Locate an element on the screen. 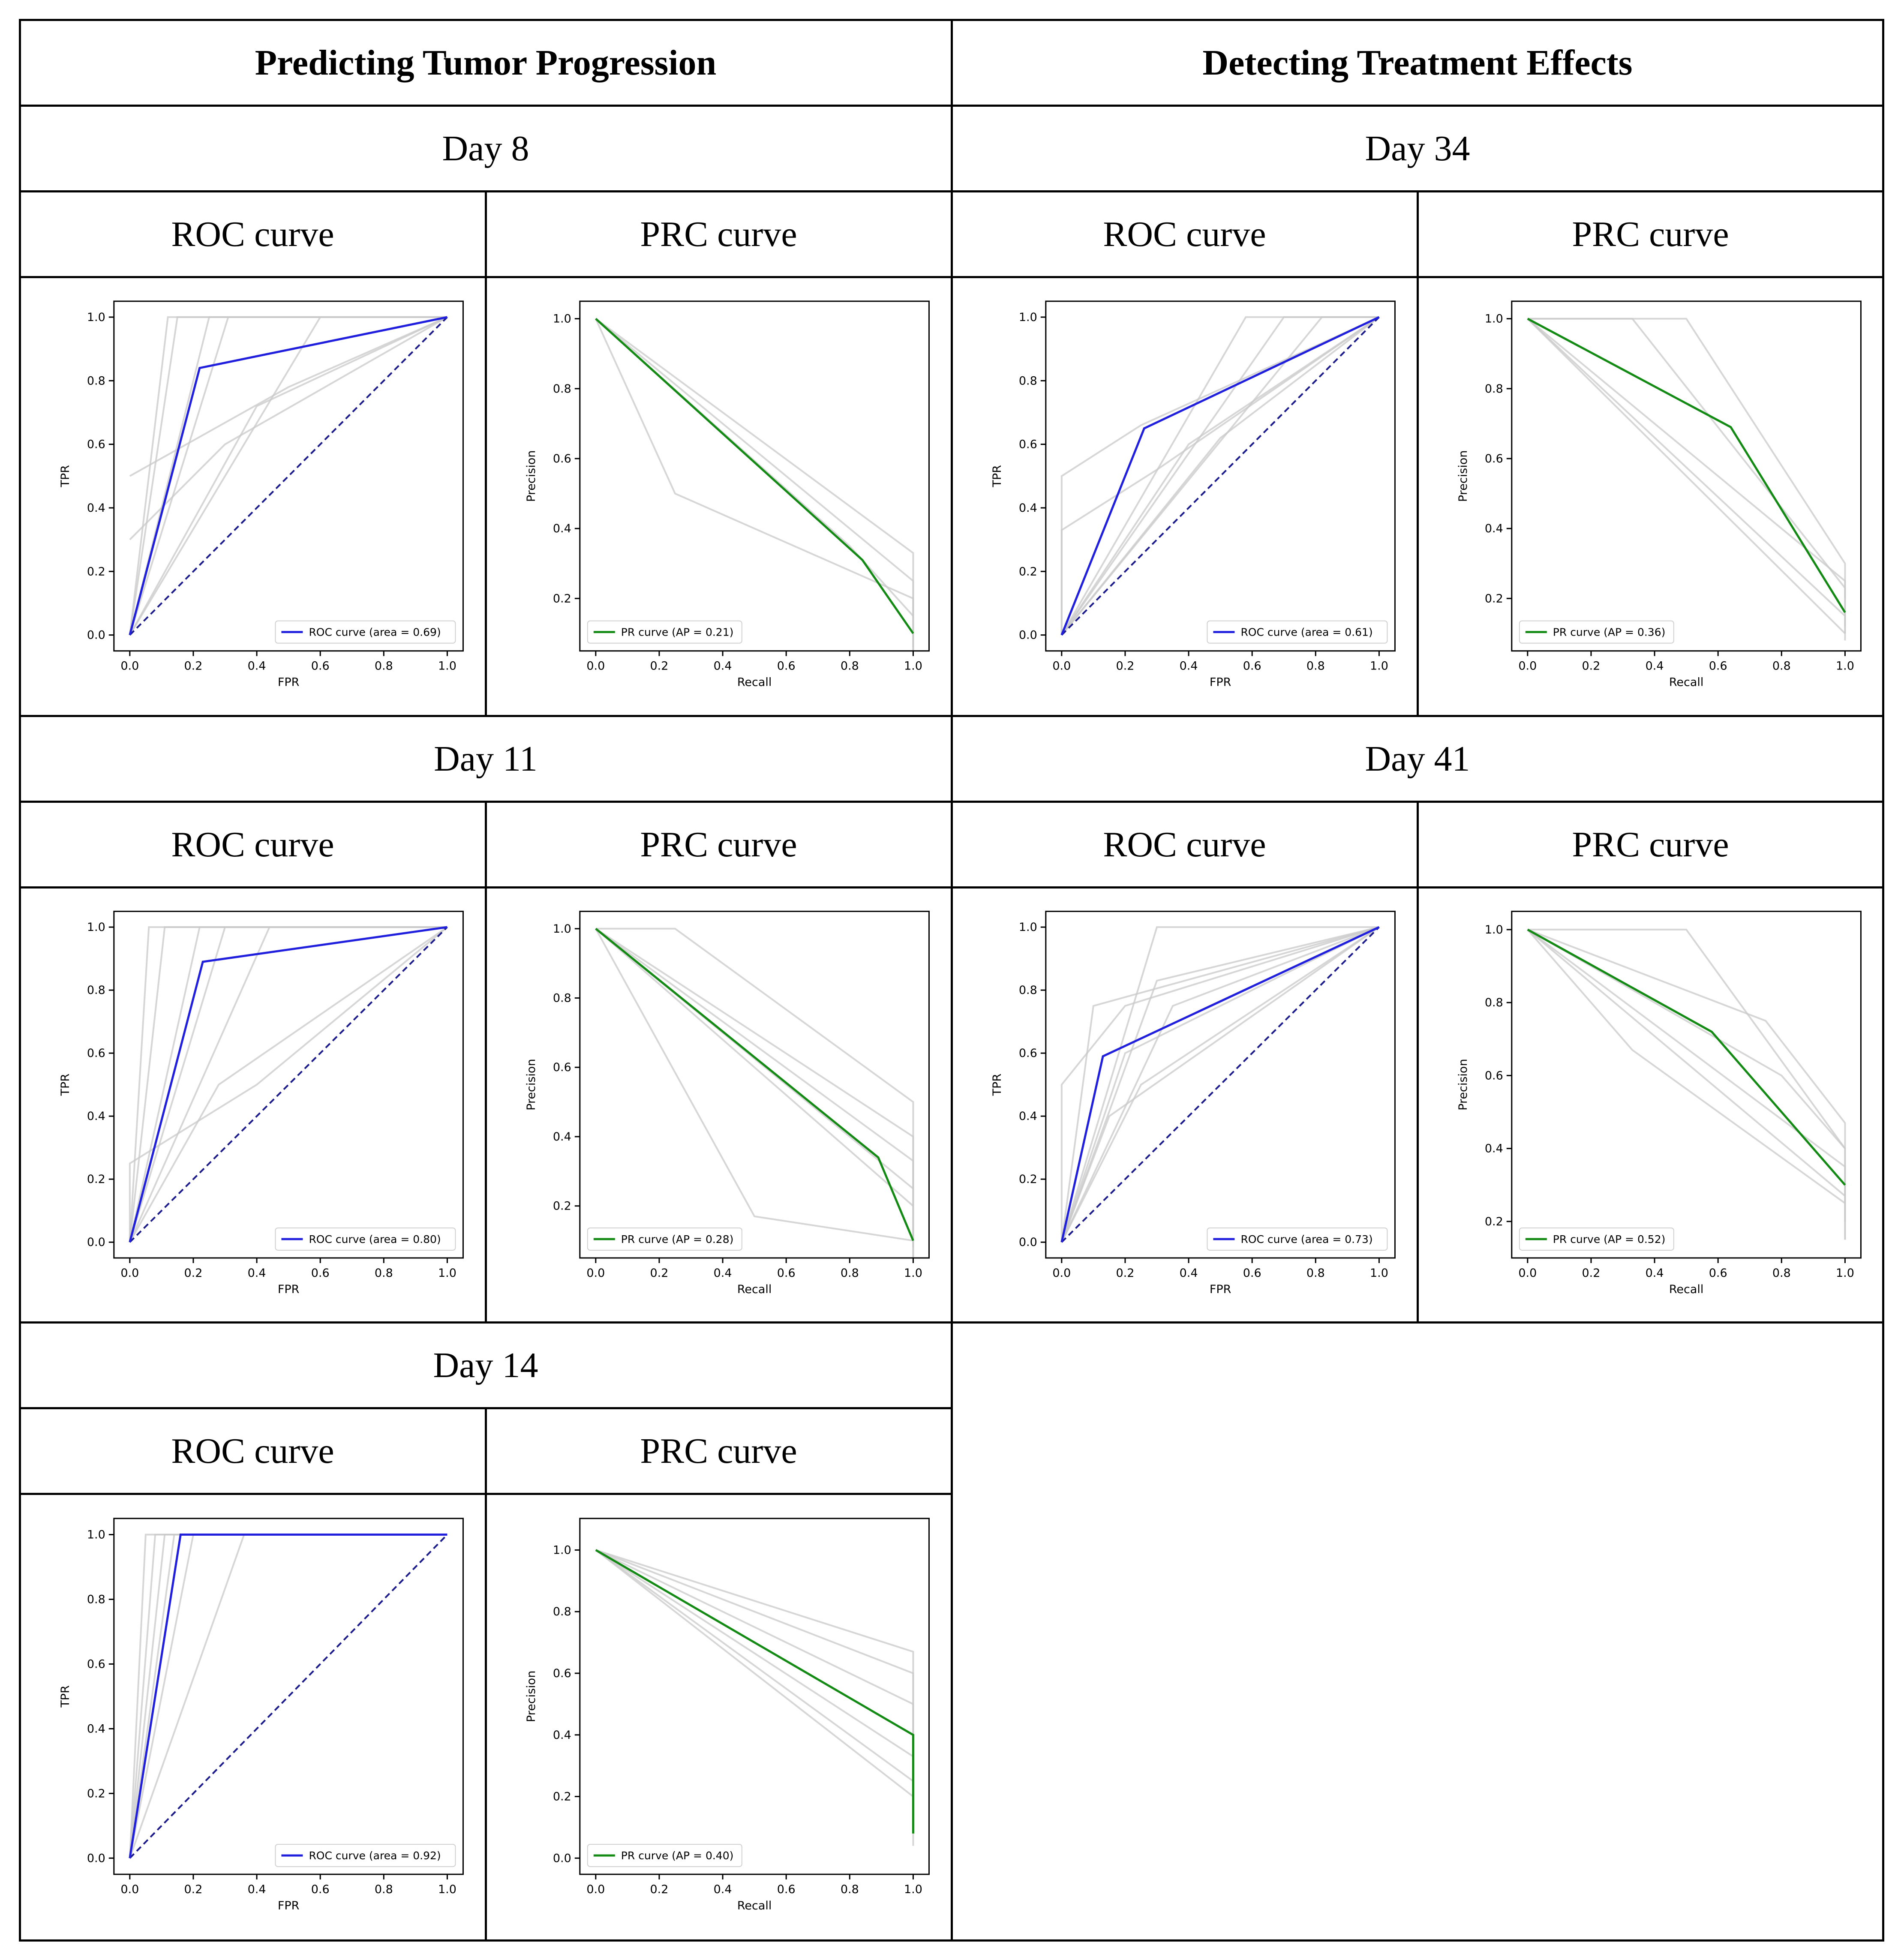 This screenshot has width=1901, height=1960. roc-title-d34: ROC curve is located at coordinates (1185, 234).